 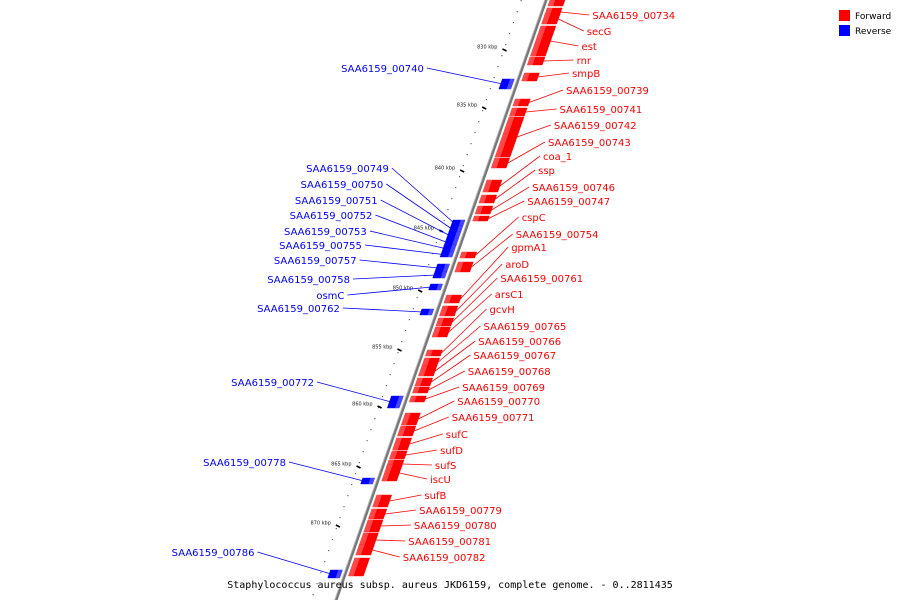 What do you see at coordinates (460, 511) in the screenshot?
I see `forward-gene-label-saa6159-00779: SAA6159_00779` at bounding box center [460, 511].